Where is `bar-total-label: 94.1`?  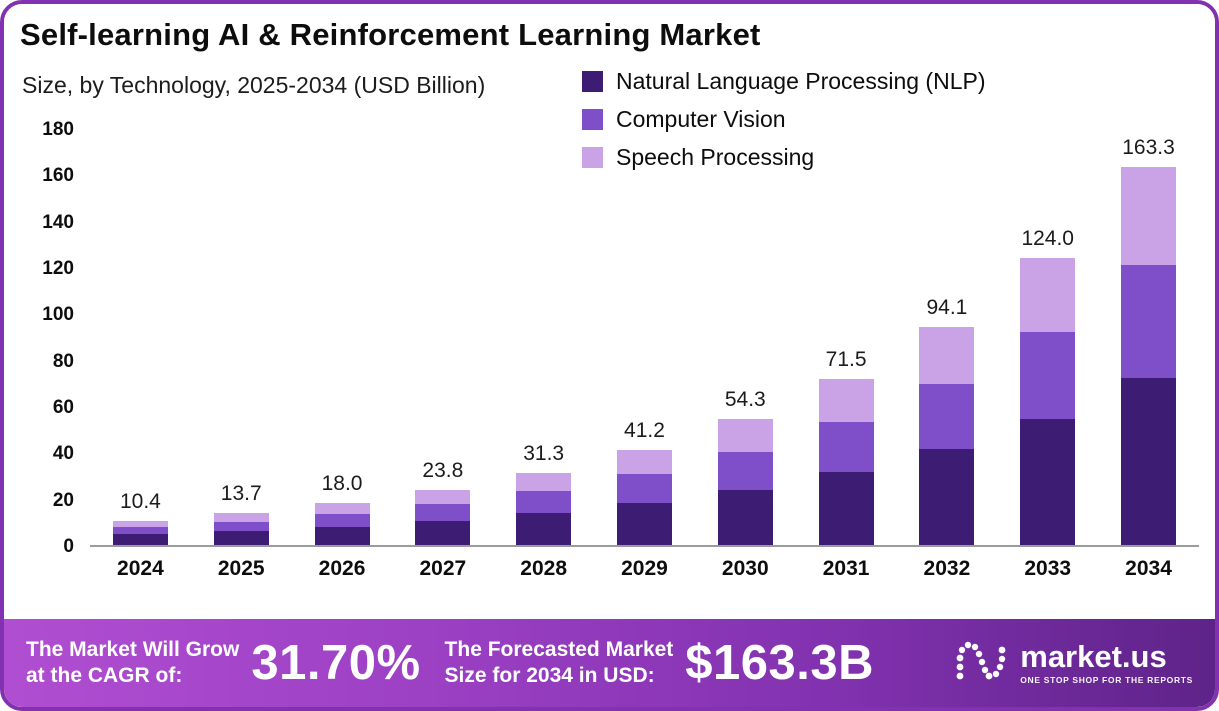 bar-total-label: 94.1 is located at coordinates (947, 308).